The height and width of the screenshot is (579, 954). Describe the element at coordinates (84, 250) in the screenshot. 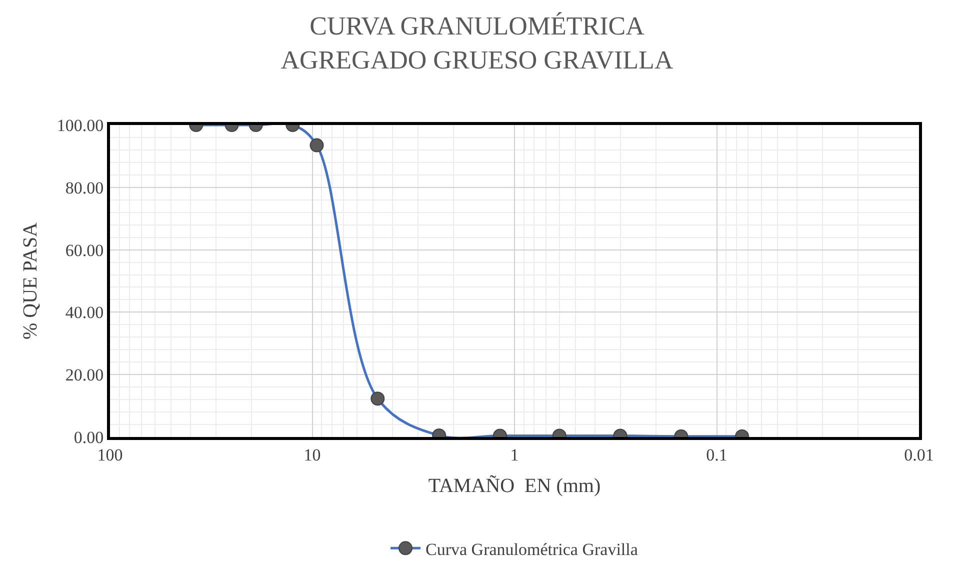

I see `y-tick-label: 60.00` at that location.